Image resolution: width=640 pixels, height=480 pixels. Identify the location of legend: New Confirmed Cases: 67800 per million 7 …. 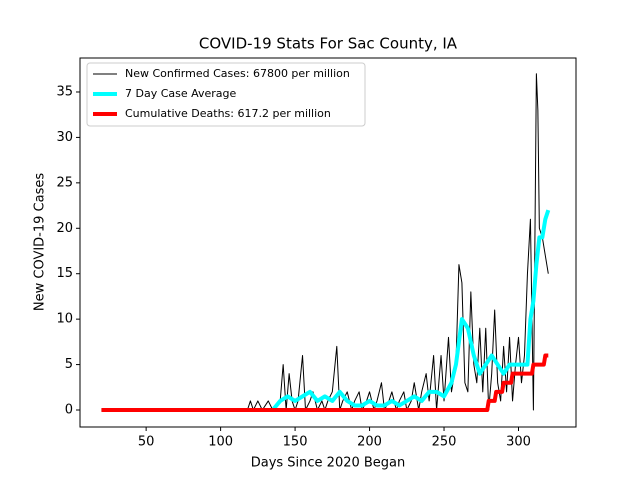
(226, 94).